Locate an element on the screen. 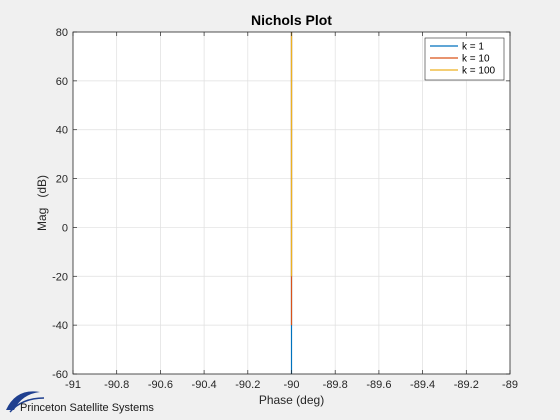 This screenshot has width=560, height=420. company-name: Princeton Satellite Systems is located at coordinates (87, 408).